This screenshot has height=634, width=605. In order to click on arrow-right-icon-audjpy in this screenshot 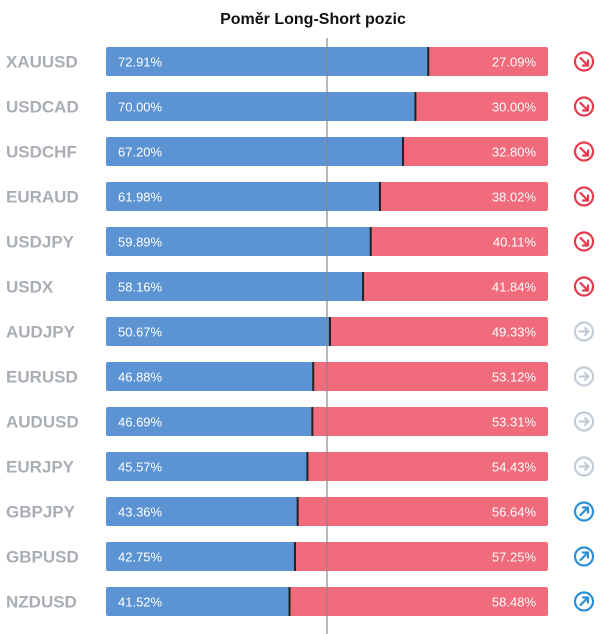, I will do `click(584, 331)`.